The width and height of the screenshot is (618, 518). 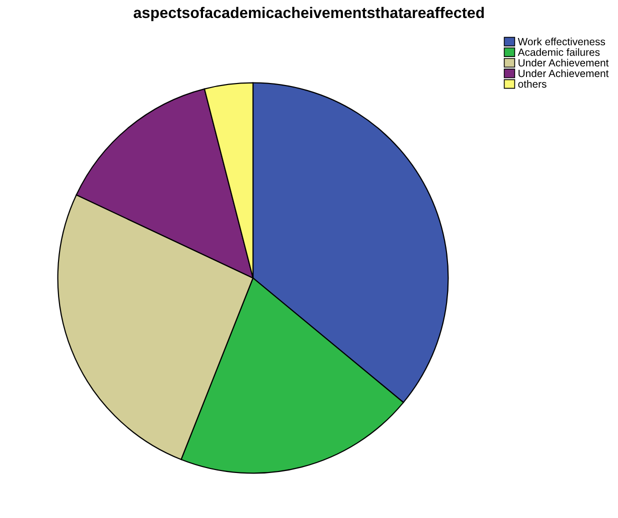 I want to click on chart-title: aspectsofacademicacheivementsthatareaffected, so click(x=309, y=14).